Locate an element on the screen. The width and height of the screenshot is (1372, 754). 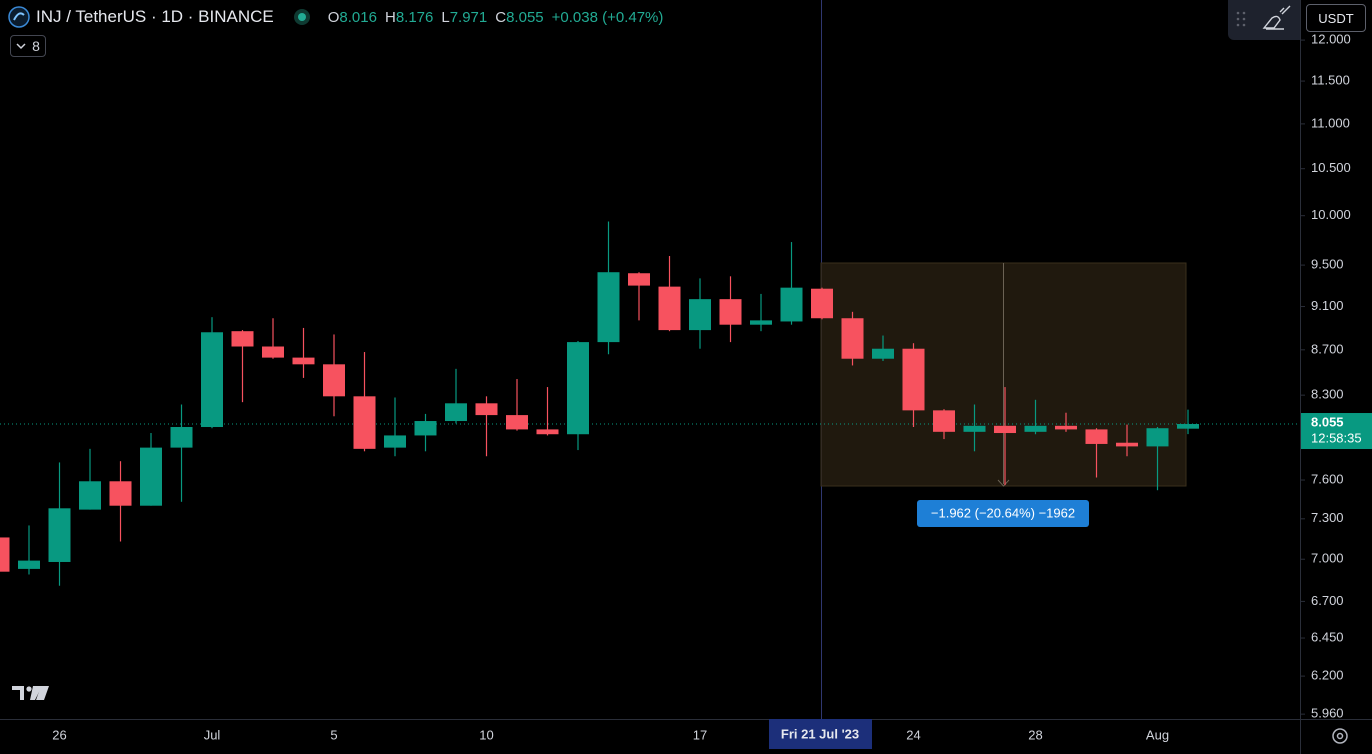
y-tick-label: 7.600 is located at coordinates (1327, 478).